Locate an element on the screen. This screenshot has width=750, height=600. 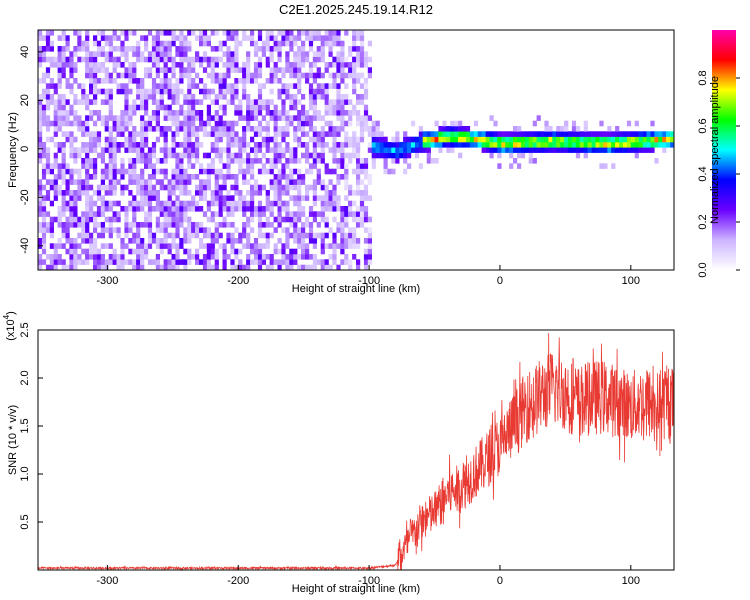
snr-x-tick-label: 0 is located at coordinates (500, 581).